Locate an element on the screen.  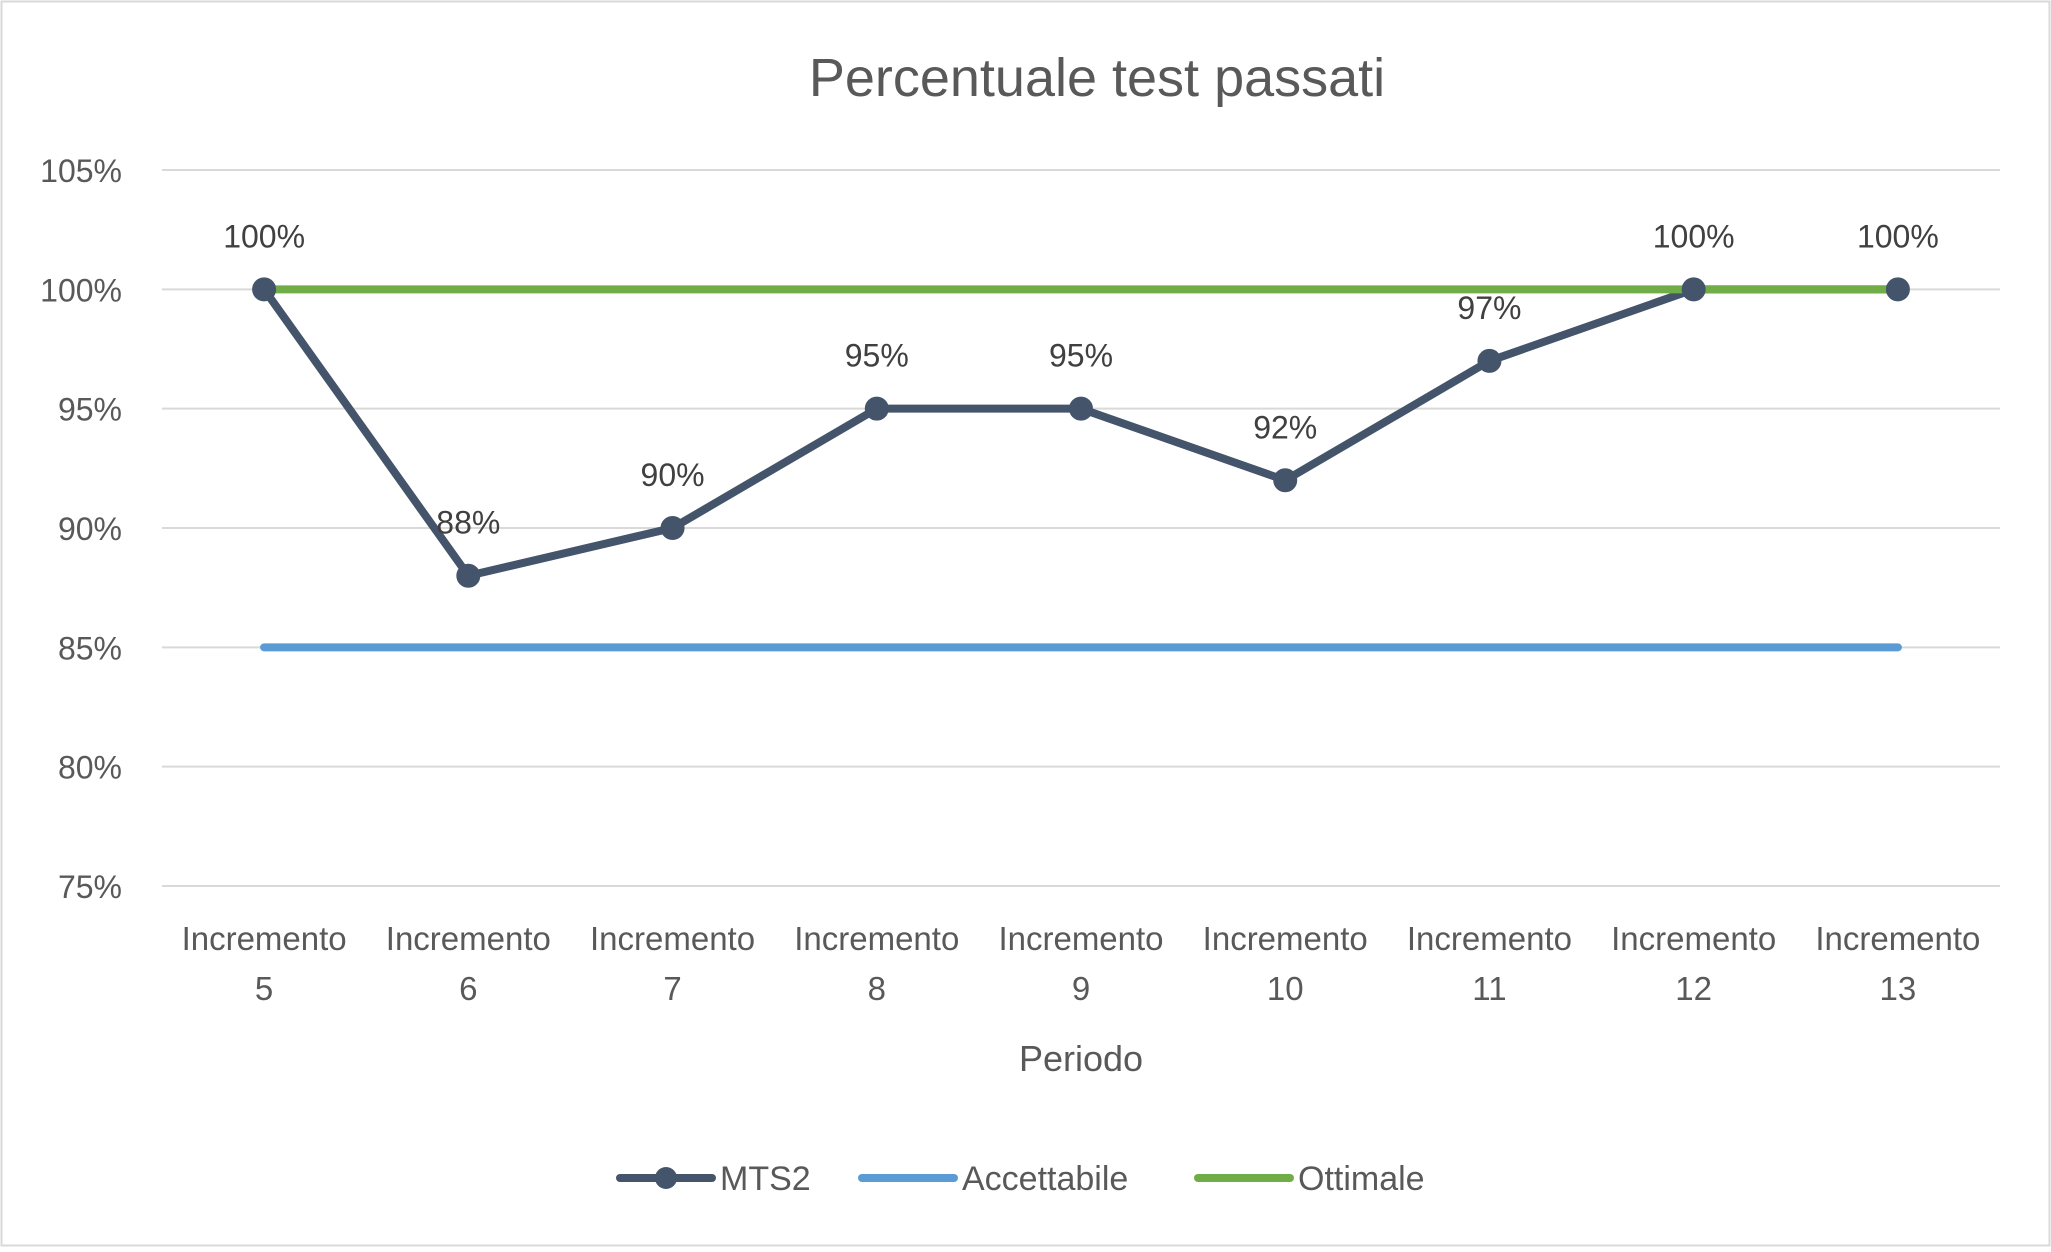
legend-label: Accettabile is located at coordinates (1045, 1179).